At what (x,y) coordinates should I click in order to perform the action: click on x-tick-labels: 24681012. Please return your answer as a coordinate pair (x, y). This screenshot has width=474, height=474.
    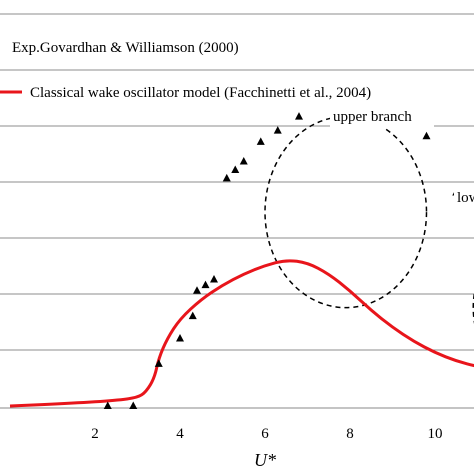
    Looking at the image, I should click on (267, 434).